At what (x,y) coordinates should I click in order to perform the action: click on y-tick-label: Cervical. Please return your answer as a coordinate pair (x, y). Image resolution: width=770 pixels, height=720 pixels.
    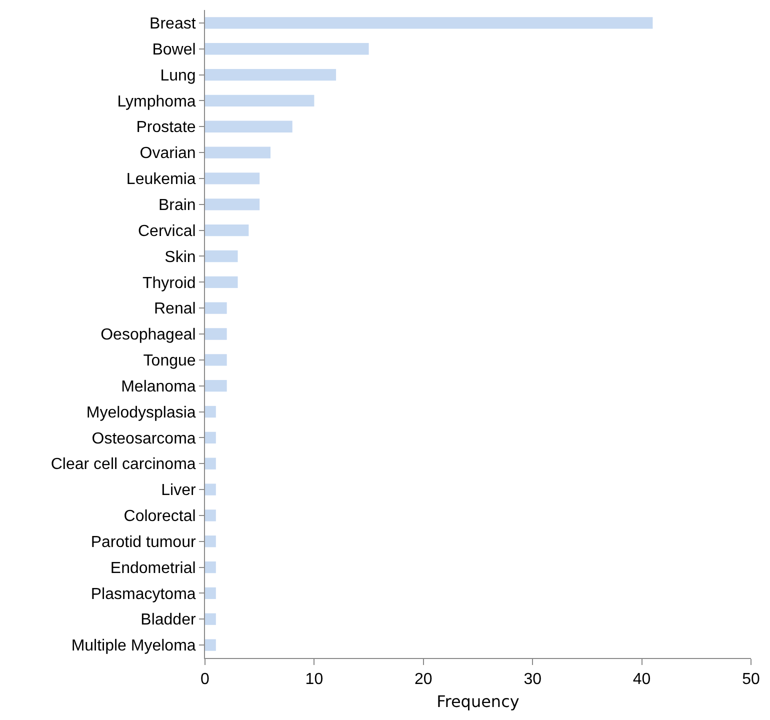
    Looking at the image, I should click on (167, 231).